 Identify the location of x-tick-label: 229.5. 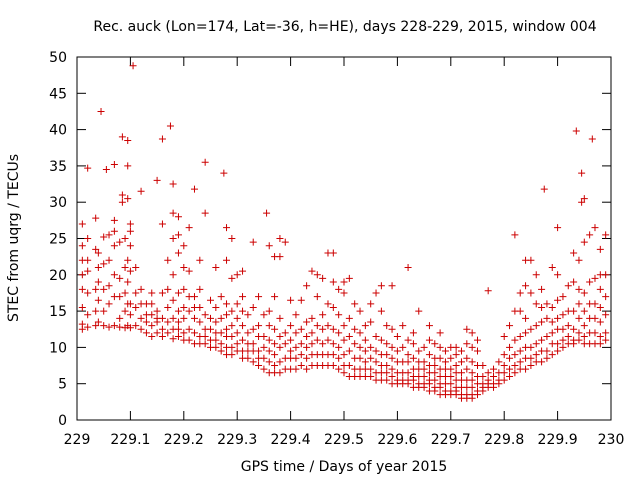
(344, 440).